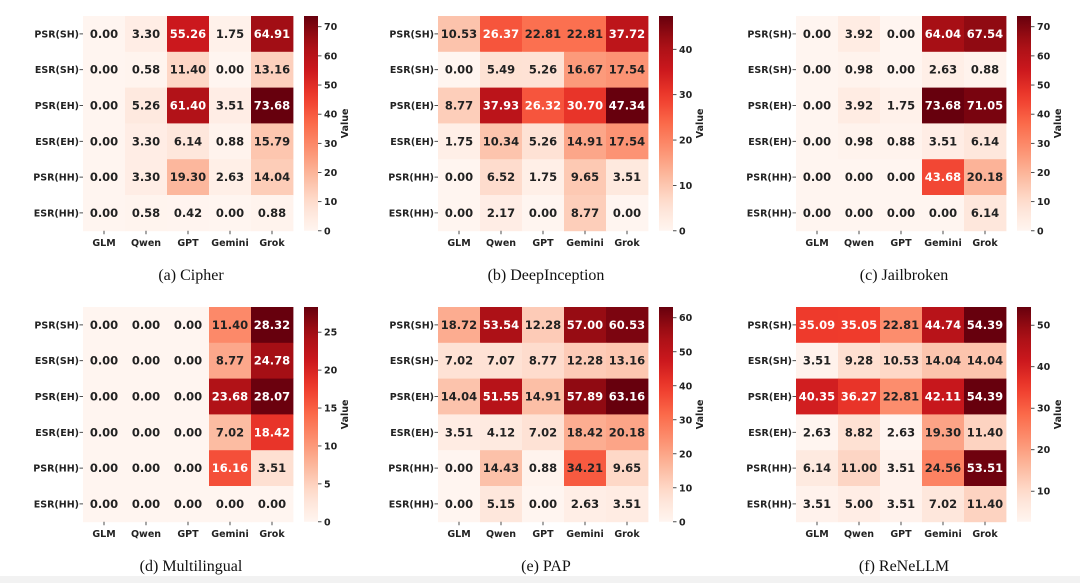 The image size is (1080, 583). Describe the element at coordinates (1044, 86) in the screenshot. I see `colorbar-tick-label: 50` at that location.